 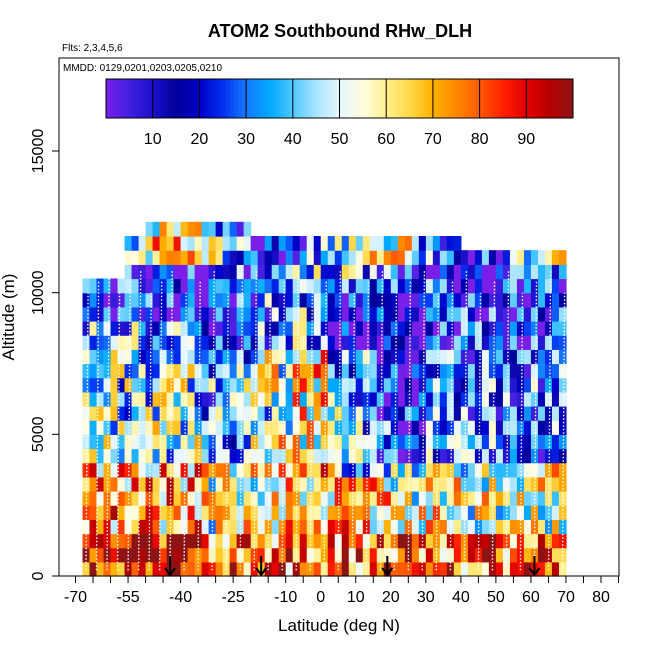 I want to click on y-tick-label: 5000, so click(x=38, y=434).